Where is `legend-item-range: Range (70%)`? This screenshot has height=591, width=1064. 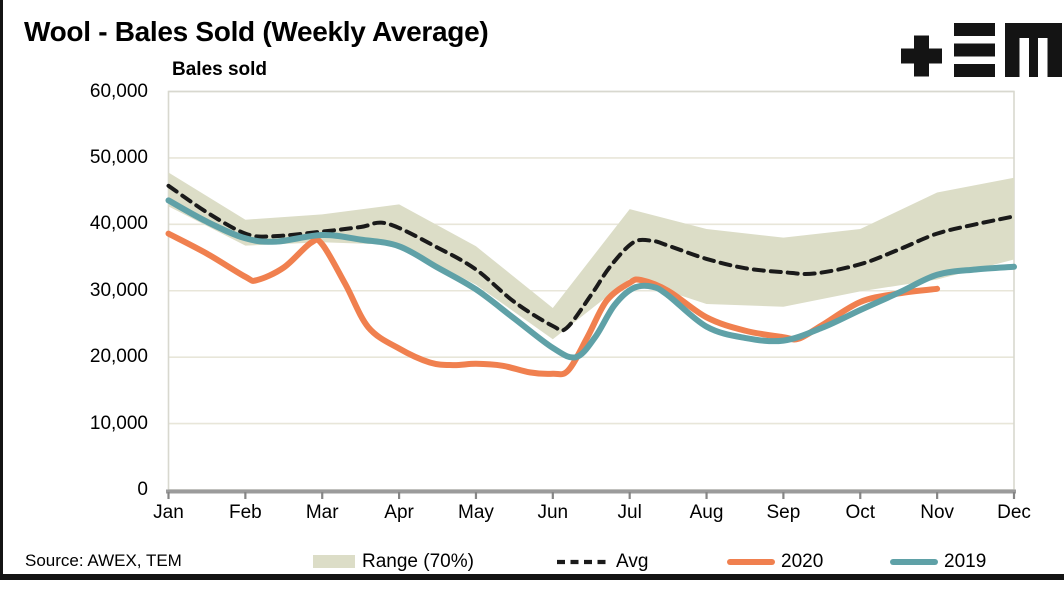
legend-item-range: Range (70%) is located at coordinates (393, 562).